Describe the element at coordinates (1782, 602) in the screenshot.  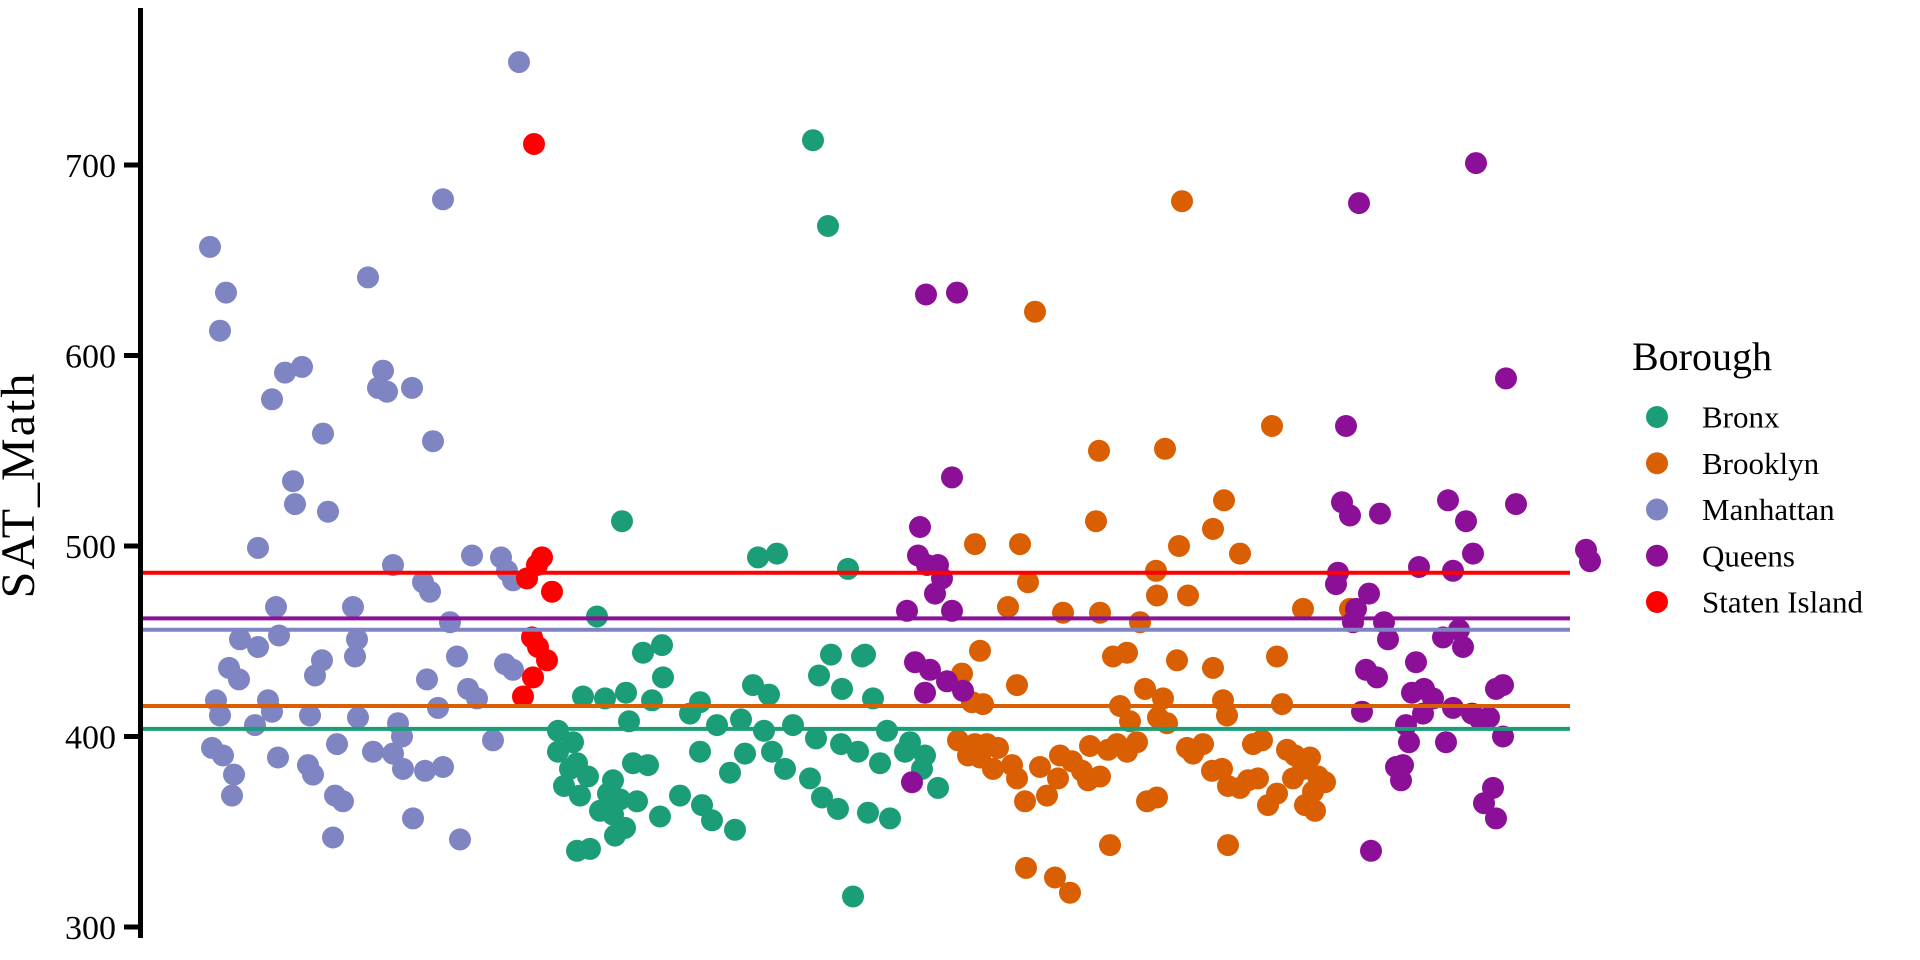
I see `legend-label-staten-island: Staten Island` at that location.